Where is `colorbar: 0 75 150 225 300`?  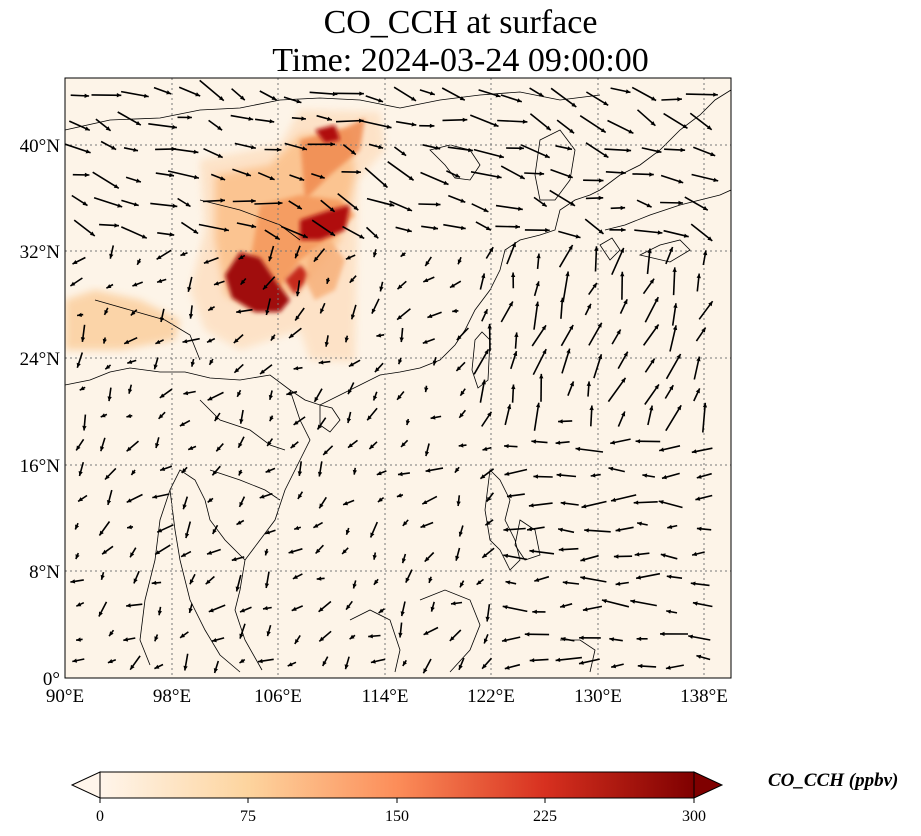 colorbar: 0 75 150 225 300 is located at coordinates (397, 798).